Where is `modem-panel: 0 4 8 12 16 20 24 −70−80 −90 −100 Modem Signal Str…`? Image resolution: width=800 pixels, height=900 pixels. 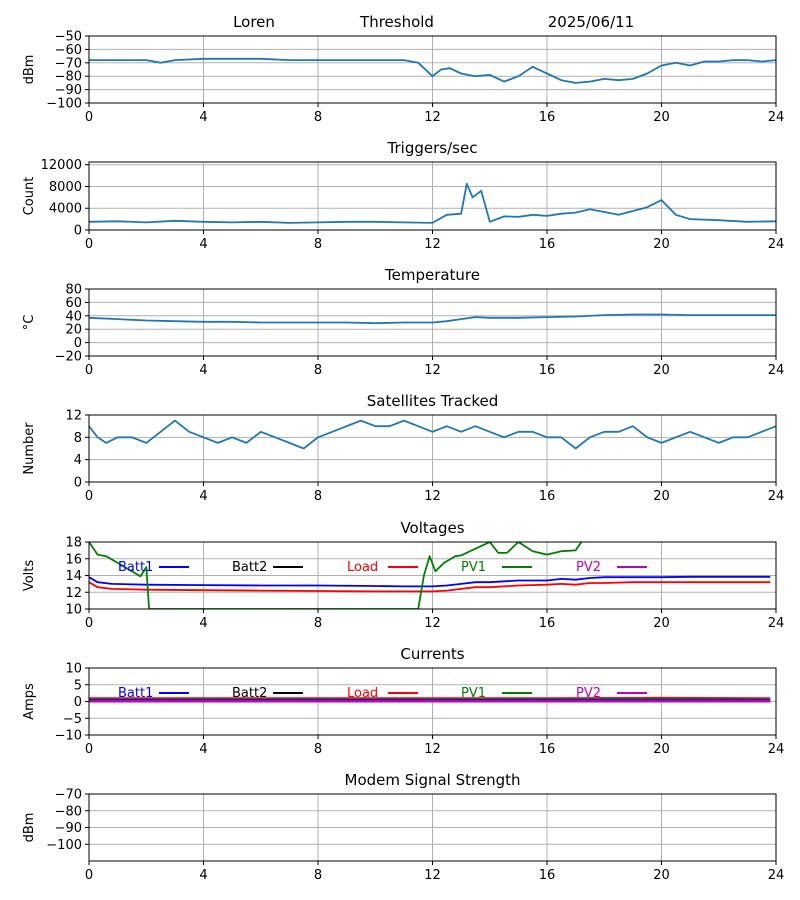 modem-panel: 0 4 8 12 16 20 24 −70−80 −90 −100 Modem Signal Str… is located at coordinates (403, 827).